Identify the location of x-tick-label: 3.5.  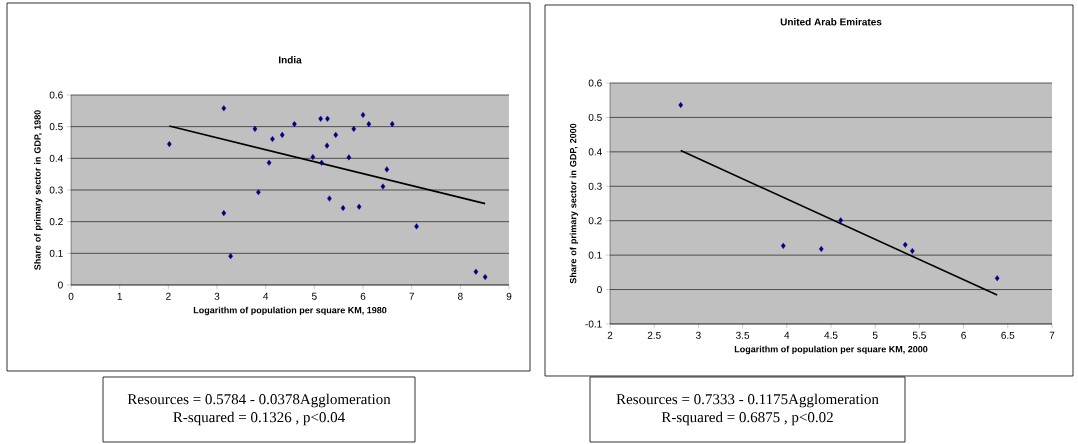
(743, 335).